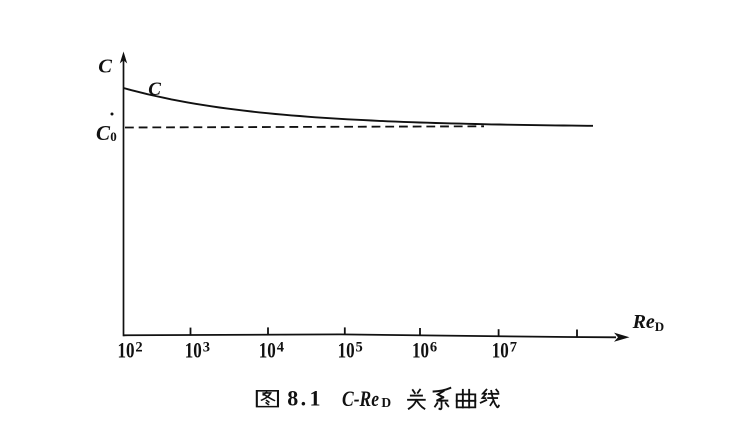 The width and height of the screenshot is (750, 447). I want to click on svg-text: 5, so click(359, 348).